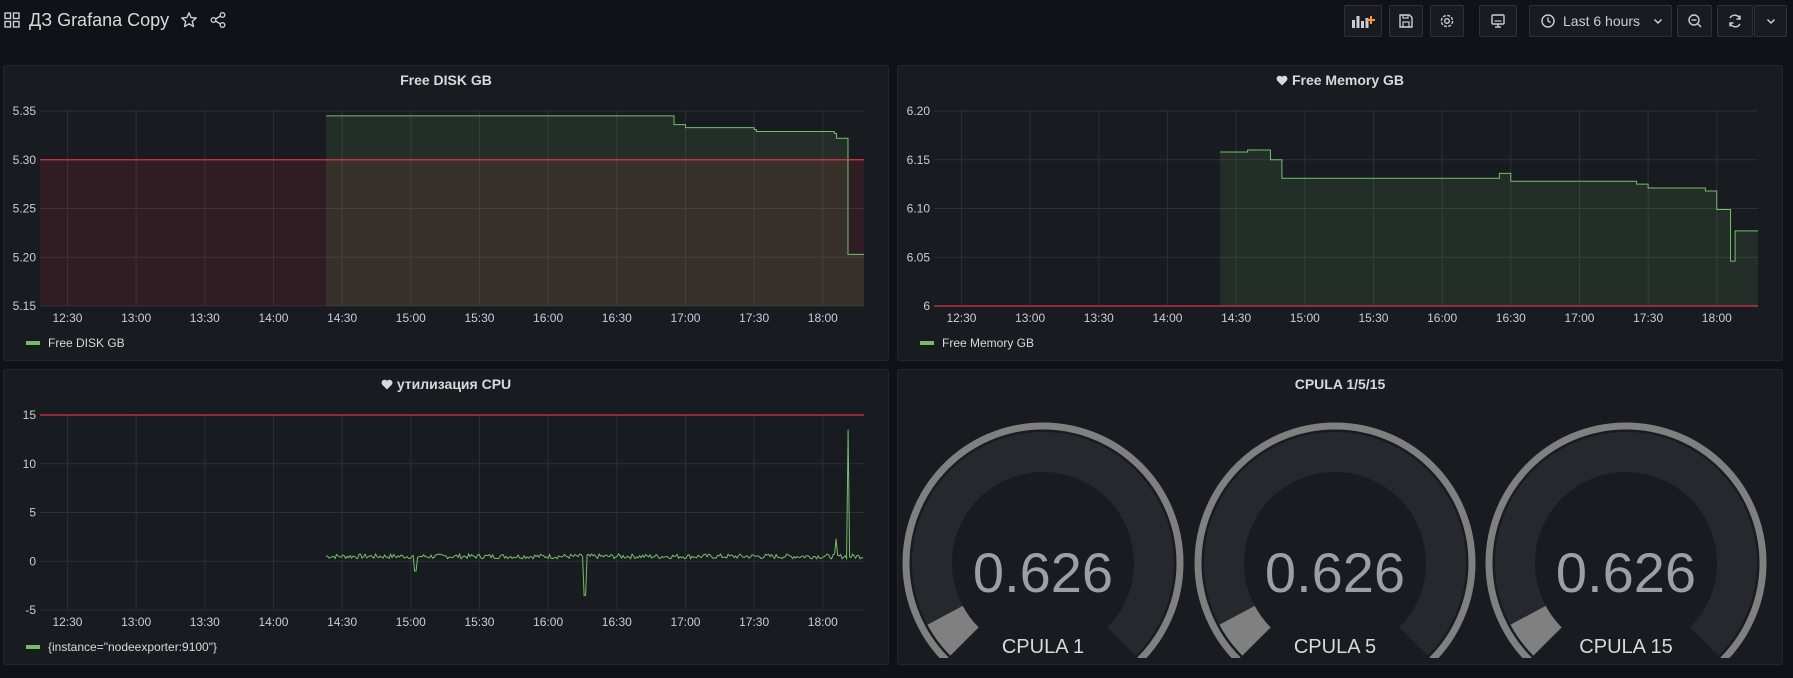 This screenshot has height=678, width=1793. I want to click on refresh-interval-dropdown, so click(1770, 21).